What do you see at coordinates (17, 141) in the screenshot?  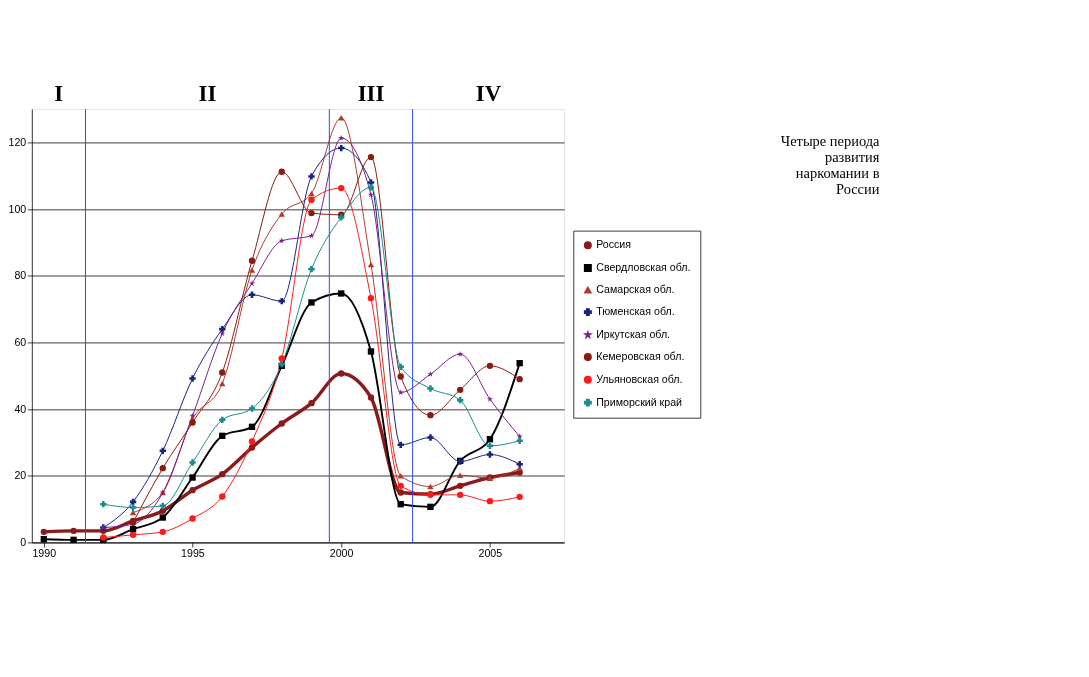 I see `y-tick-label: 120` at bounding box center [17, 141].